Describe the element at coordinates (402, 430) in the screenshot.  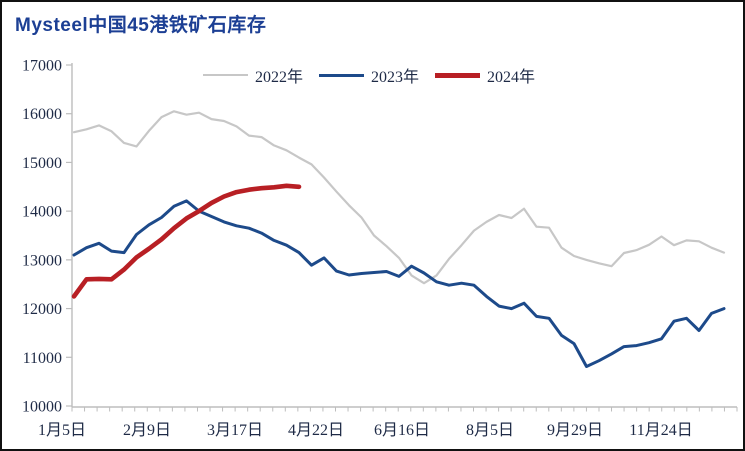
I see `x-axis-label: 6月16日` at that location.